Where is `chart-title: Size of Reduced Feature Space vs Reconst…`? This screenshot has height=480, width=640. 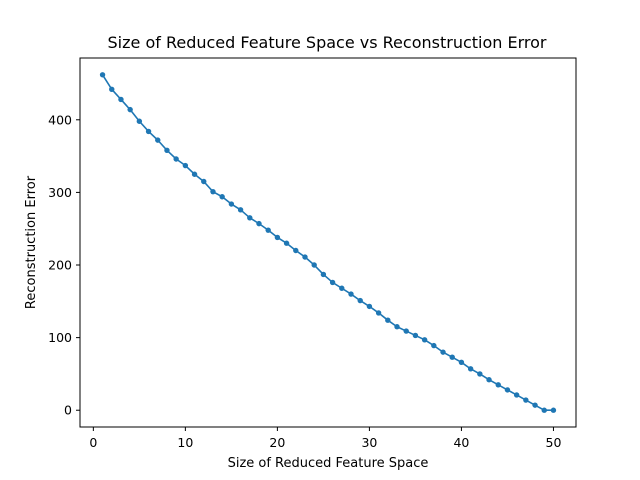 chart-title: Size of Reduced Feature Space vs Reconst… is located at coordinates (327, 42).